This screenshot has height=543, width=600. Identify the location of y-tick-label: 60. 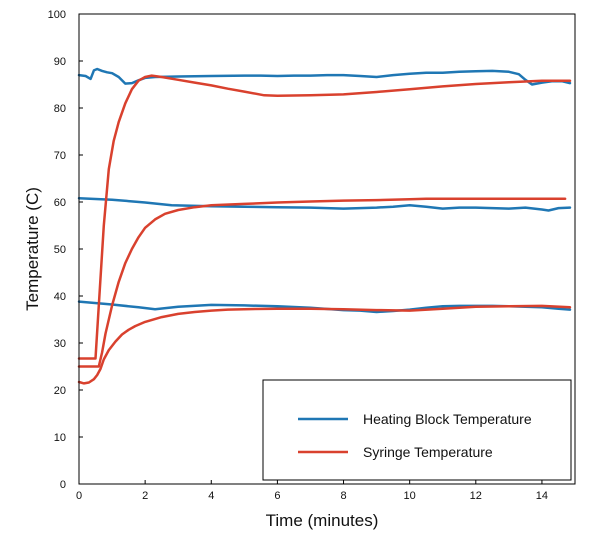
(60, 203).